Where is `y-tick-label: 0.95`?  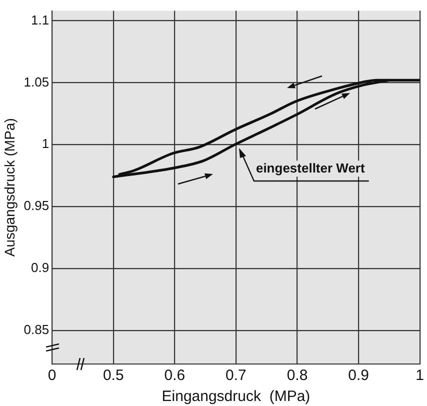 y-tick-label: 0.95 is located at coordinates (37, 206).